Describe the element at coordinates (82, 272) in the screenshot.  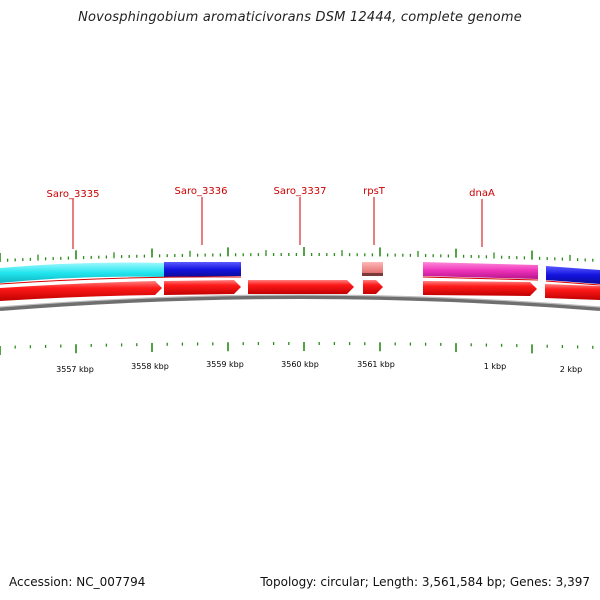
I see `feature-cyan` at that location.